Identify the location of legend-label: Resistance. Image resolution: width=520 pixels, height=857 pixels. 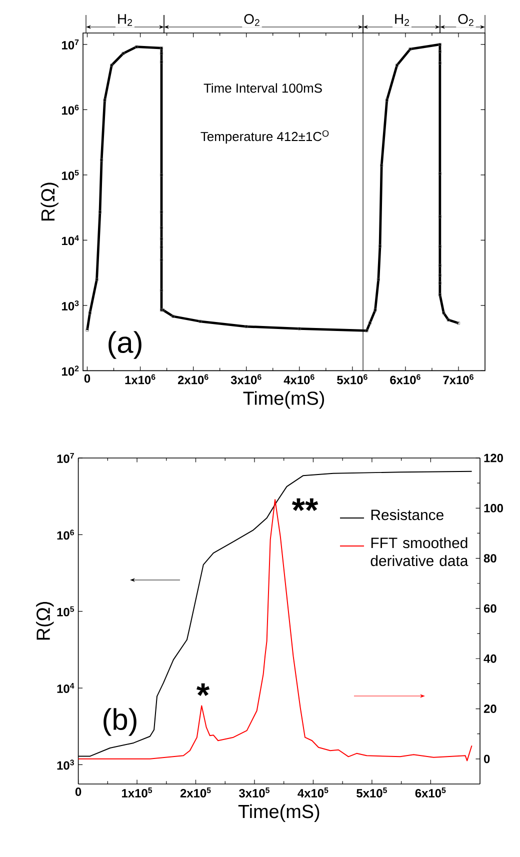
(407, 514).